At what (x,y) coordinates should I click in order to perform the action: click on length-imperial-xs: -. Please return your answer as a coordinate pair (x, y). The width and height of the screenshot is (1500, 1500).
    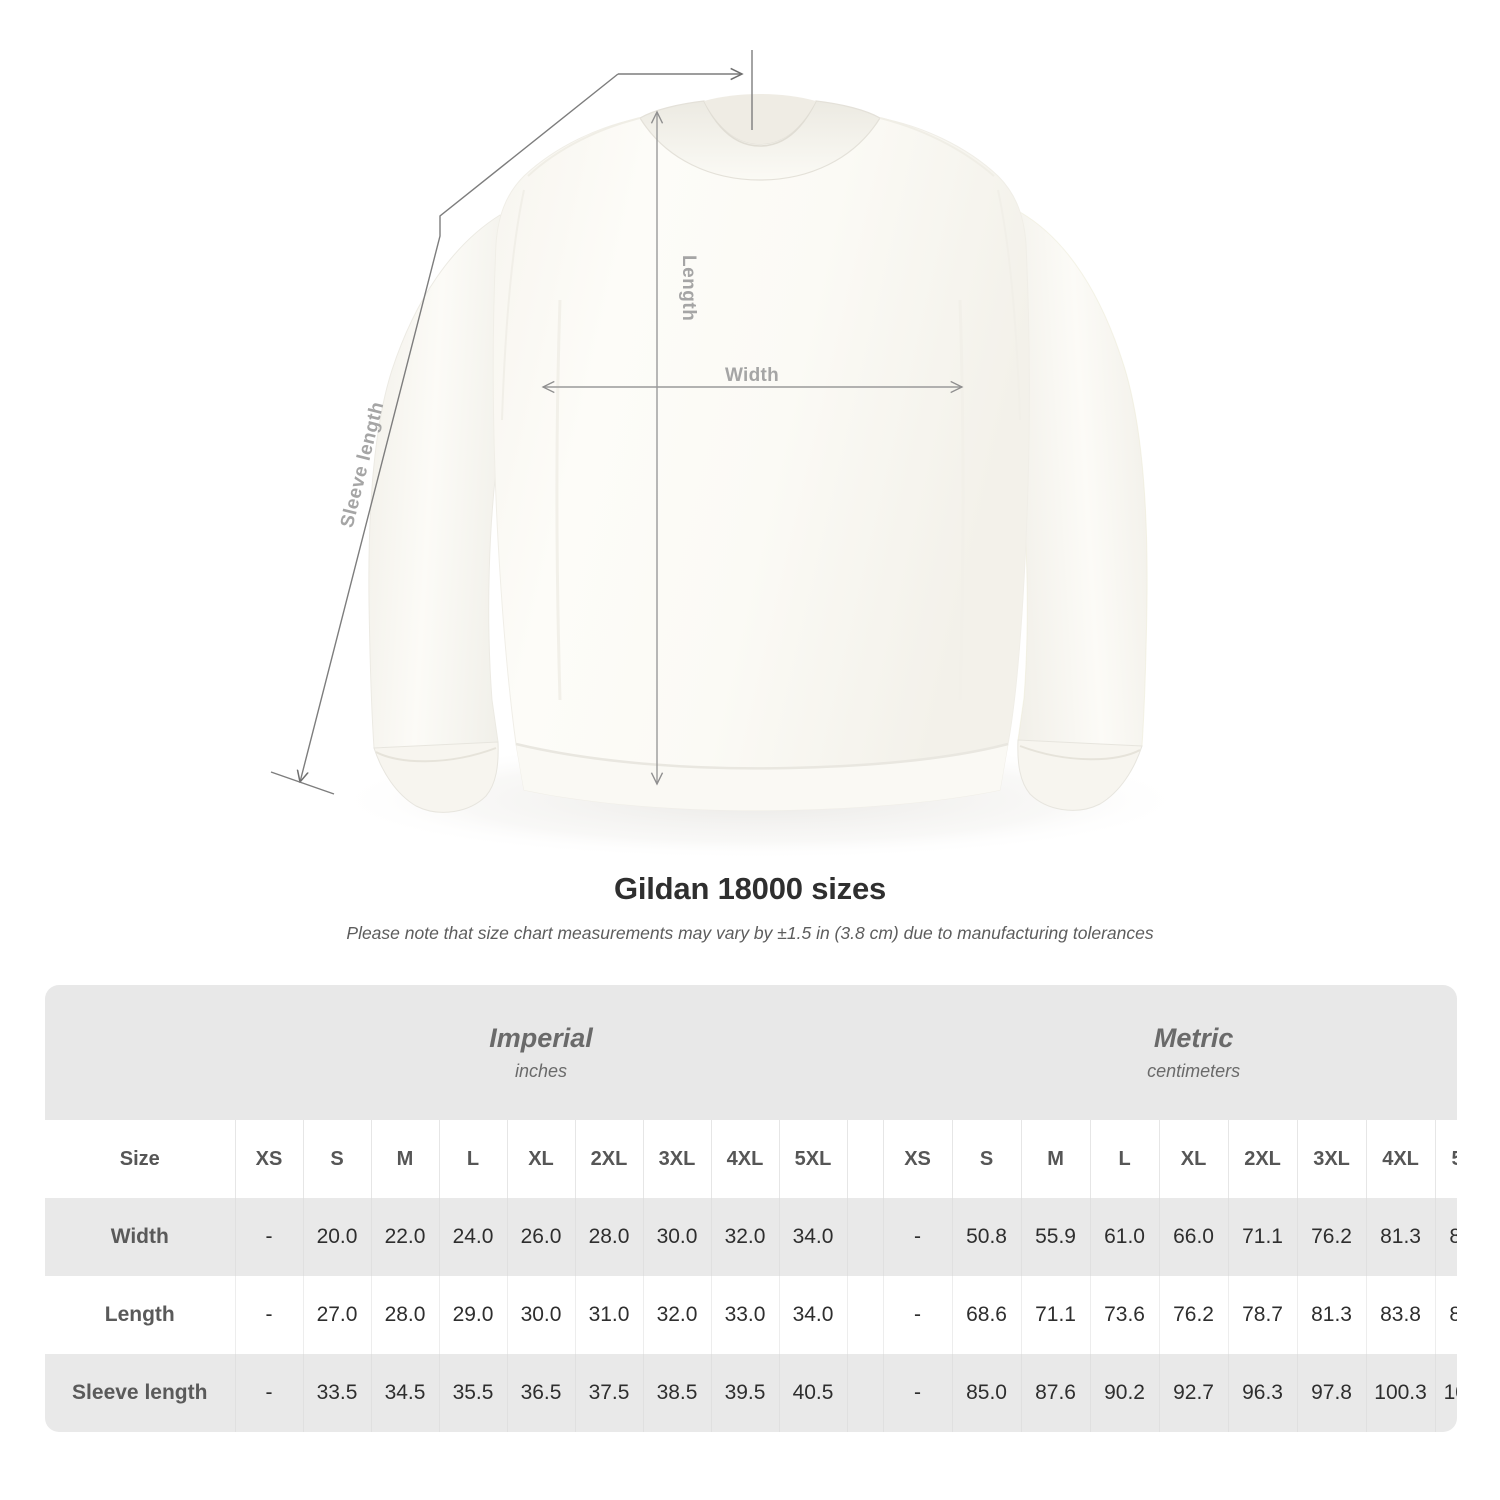
    Looking at the image, I should click on (268, 1315).